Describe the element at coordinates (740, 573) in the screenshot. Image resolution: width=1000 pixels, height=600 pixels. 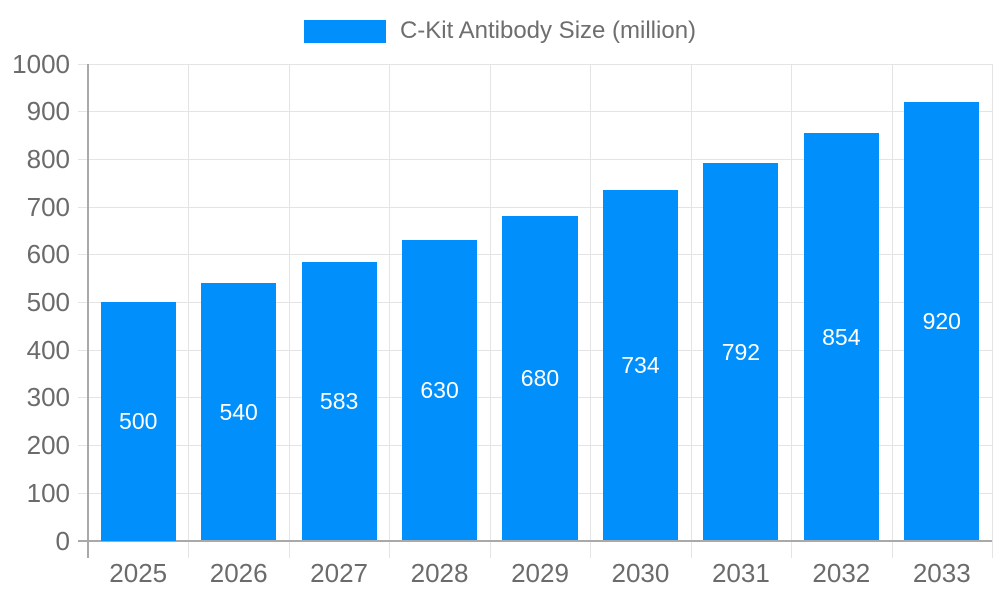
I see `x-axis-label: 2031` at that location.